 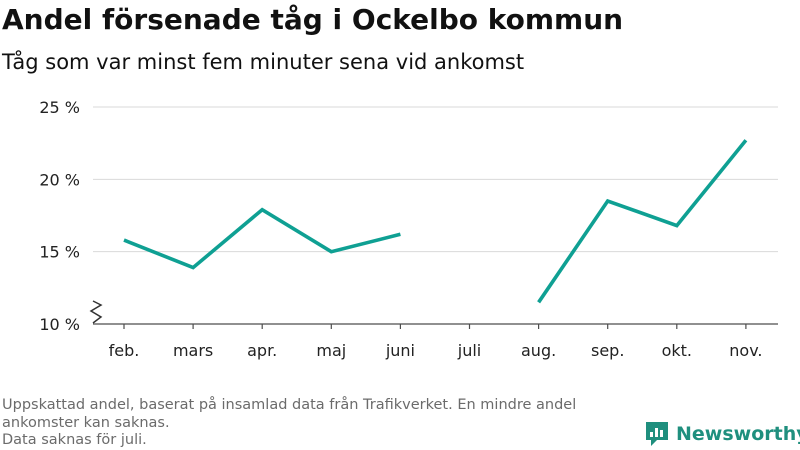 What do you see at coordinates (738, 434) in the screenshot?
I see `brand-name: Newsworthy` at bounding box center [738, 434].